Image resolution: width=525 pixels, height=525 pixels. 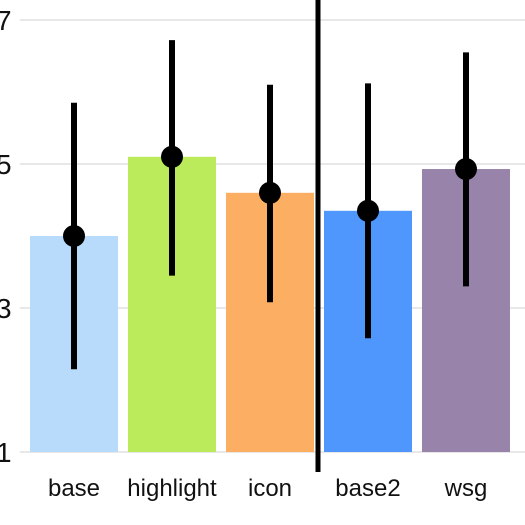 What do you see at coordinates (172, 488) in the screenshot?
I see `x-tick-label-highlight: highlight` at bounding box center [172, 488].